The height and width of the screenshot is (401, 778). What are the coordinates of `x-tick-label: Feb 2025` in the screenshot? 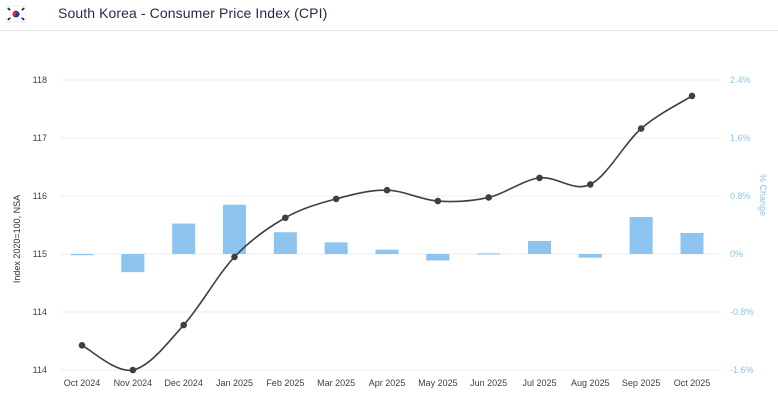 It's located at (285, 383).